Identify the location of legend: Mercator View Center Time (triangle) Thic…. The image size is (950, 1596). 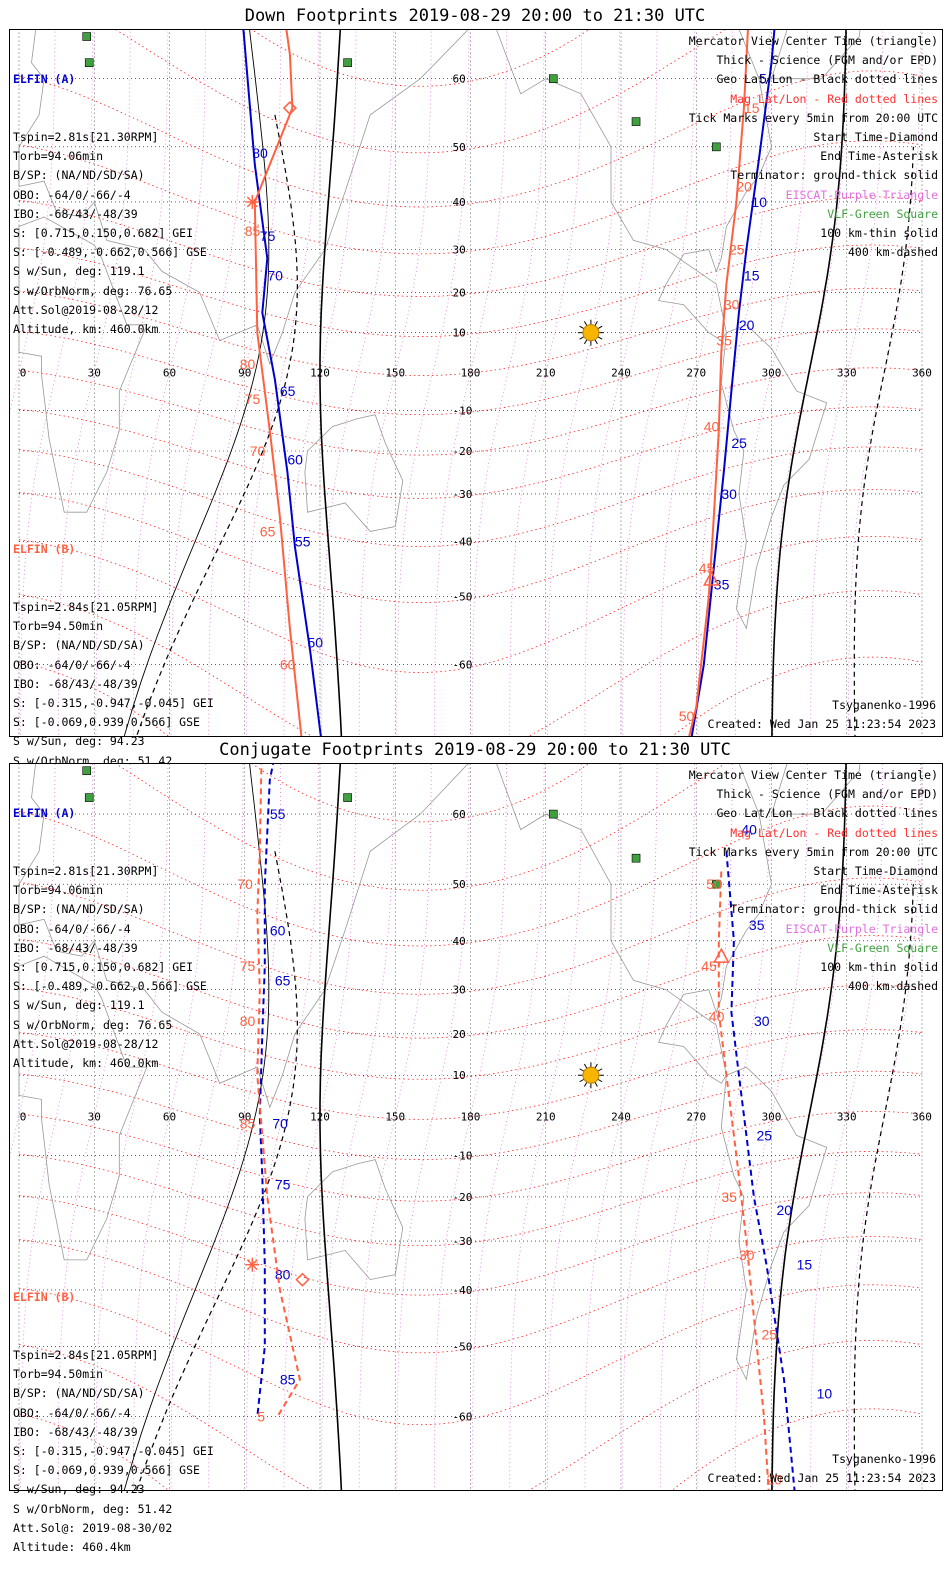
(813, 881).